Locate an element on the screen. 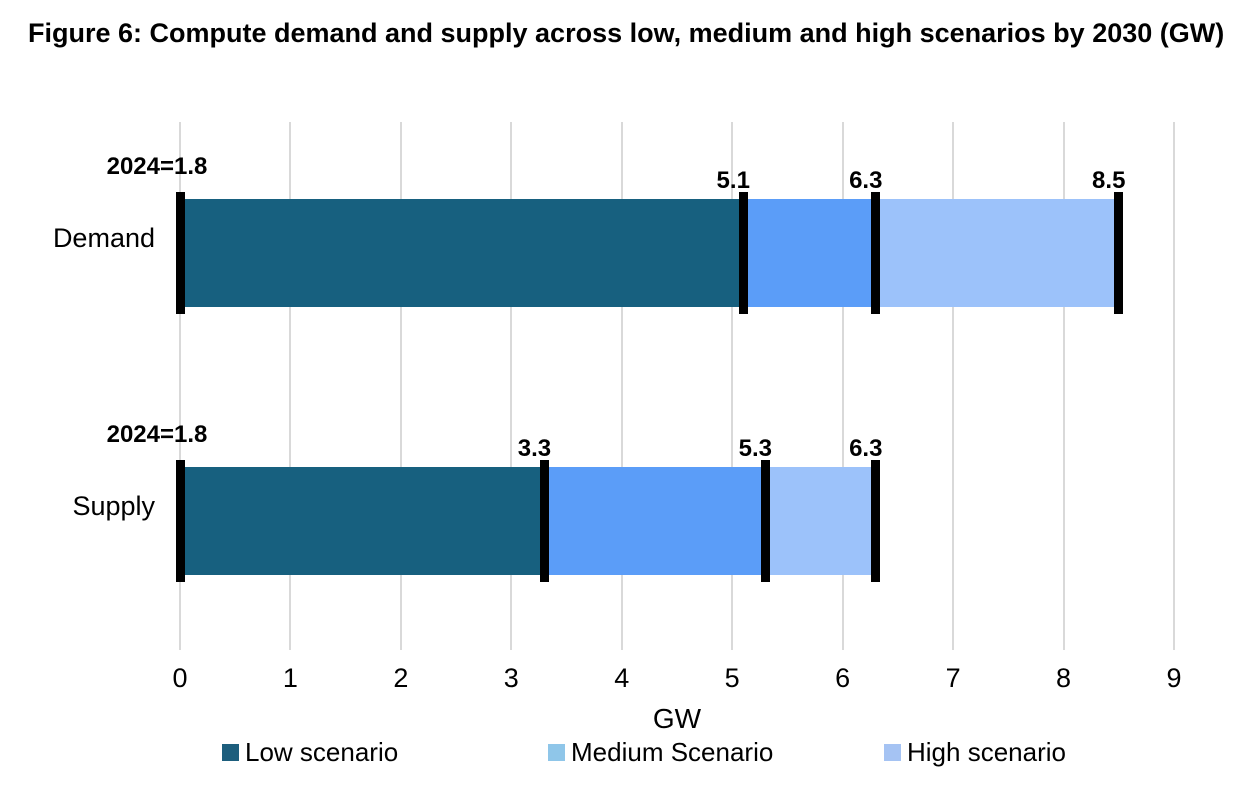 The height and width of the screenshot is (794, 1252). bar-segment-demand-medium-scenario is located at coordinates (809, 253).